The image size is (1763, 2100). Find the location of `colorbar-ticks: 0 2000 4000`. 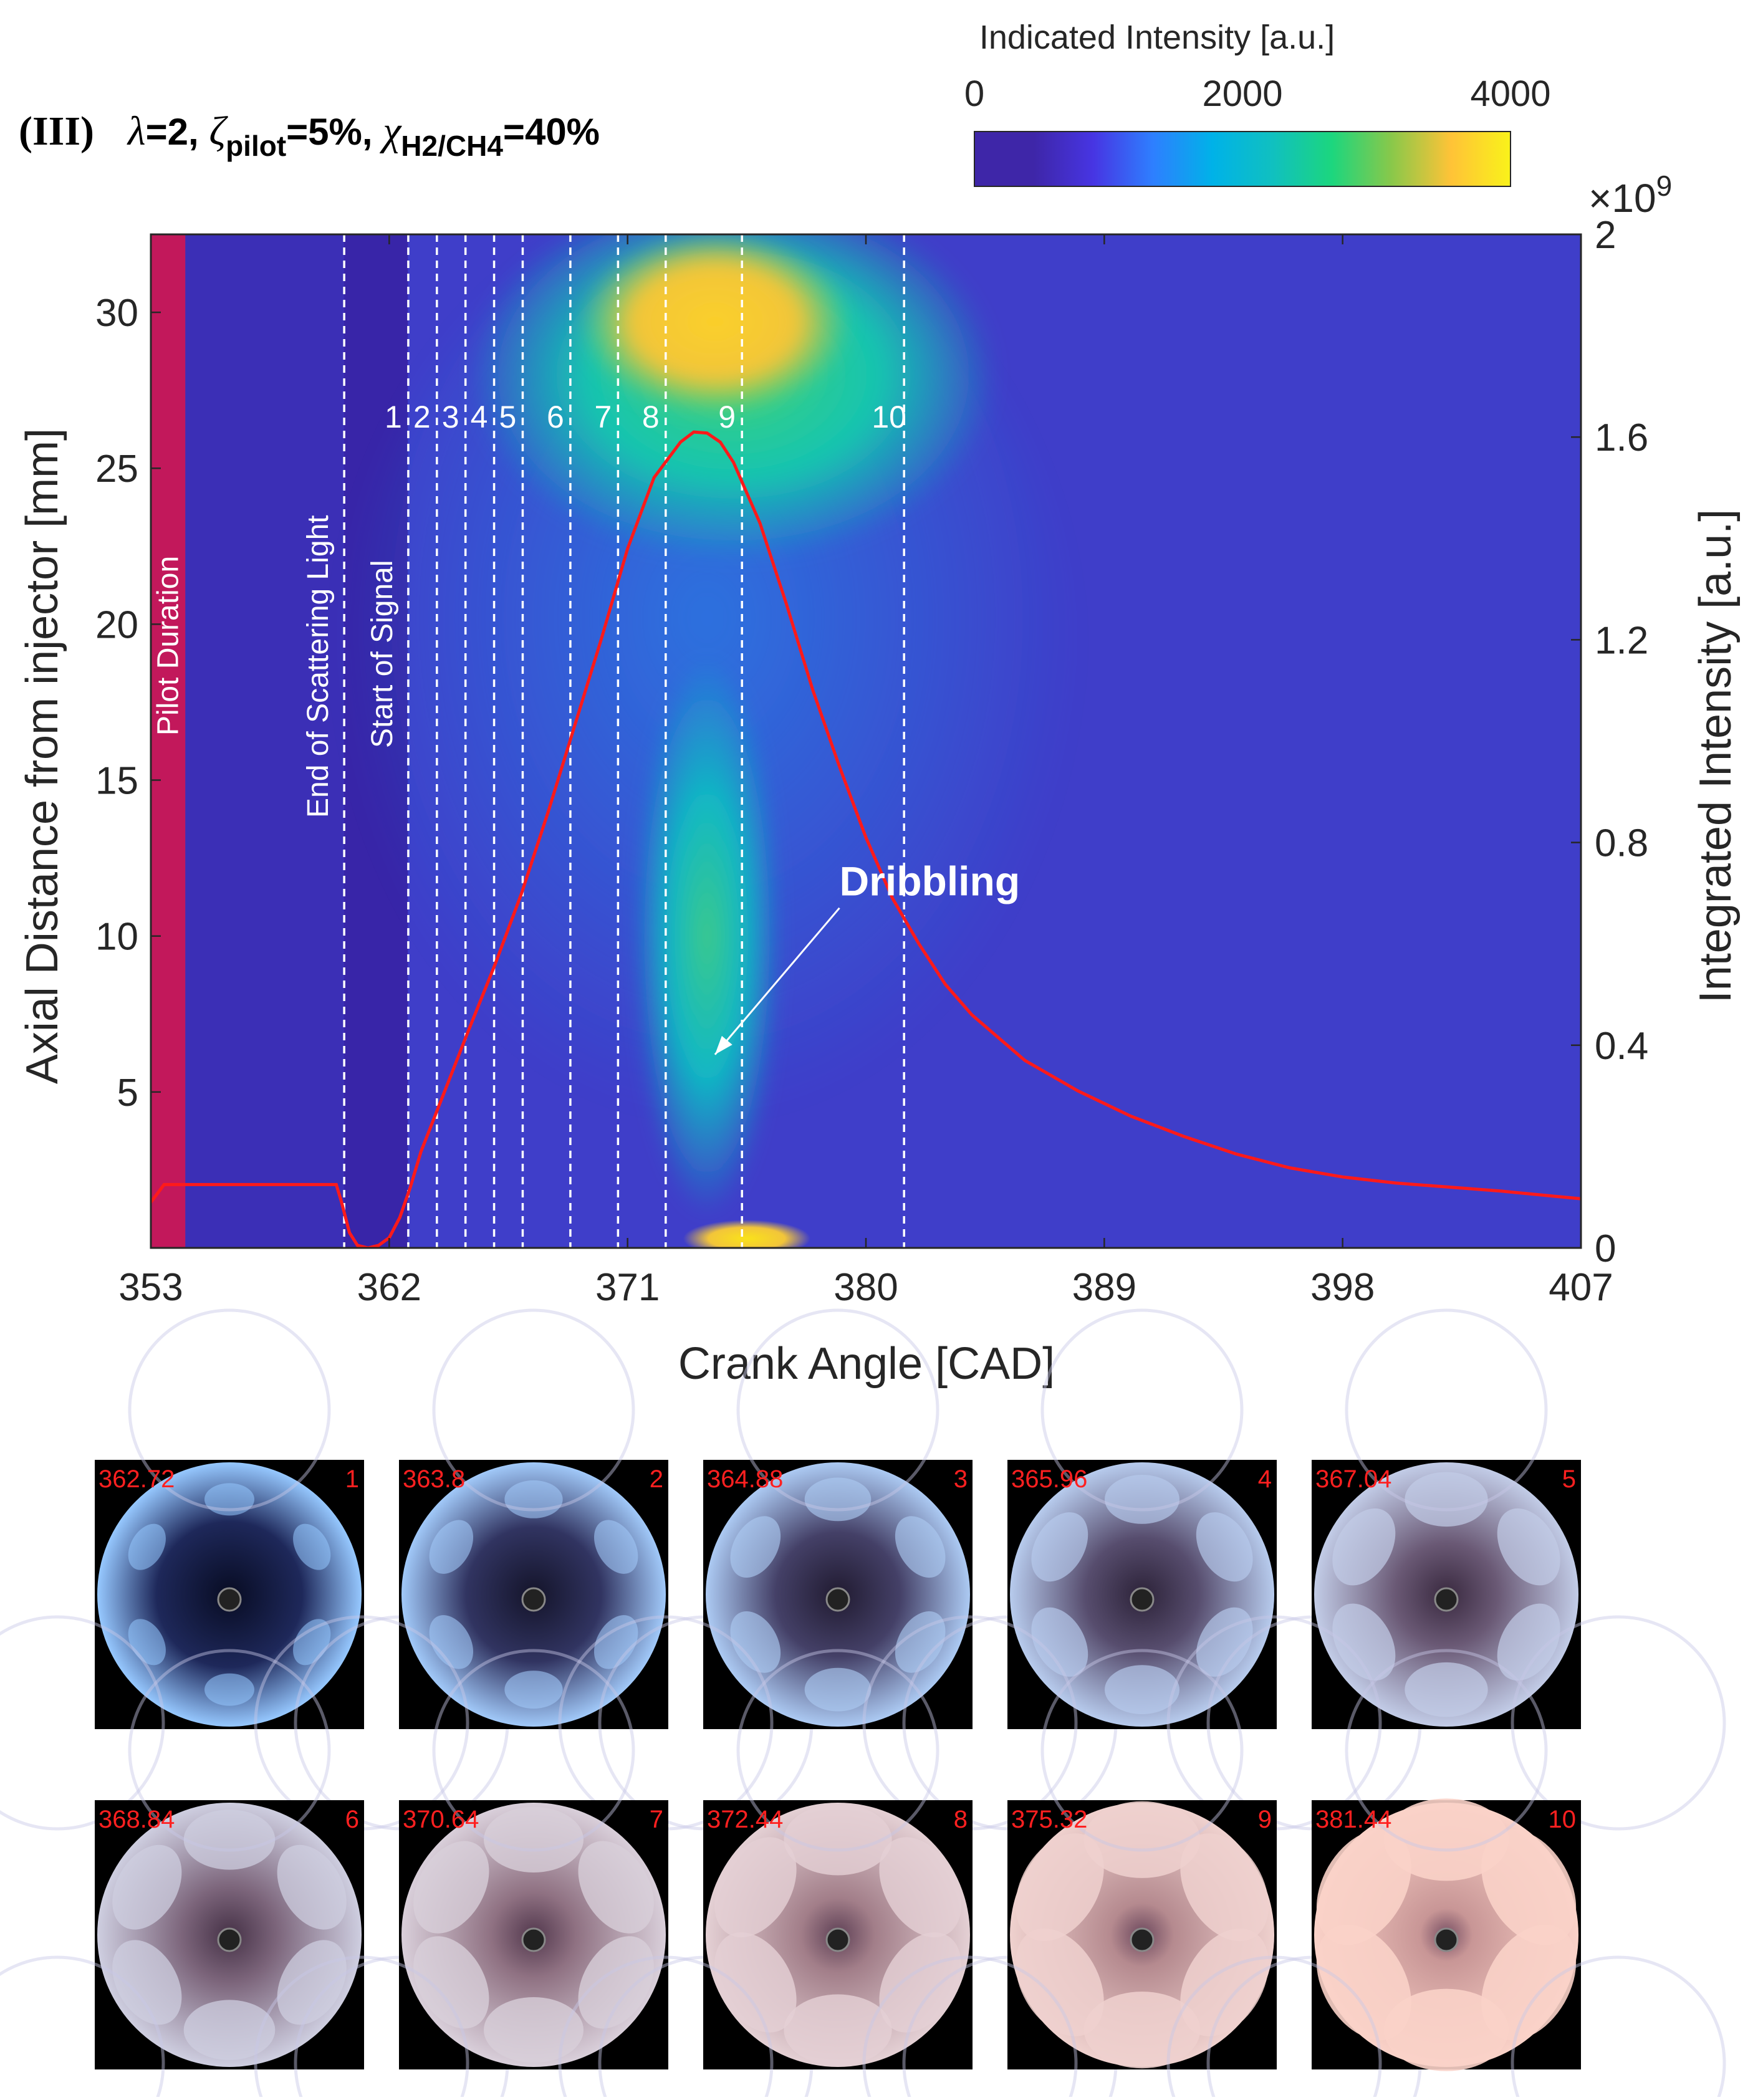

colorbar-ticks: 0 2000 4000 is located at coordinates (1257, 106).